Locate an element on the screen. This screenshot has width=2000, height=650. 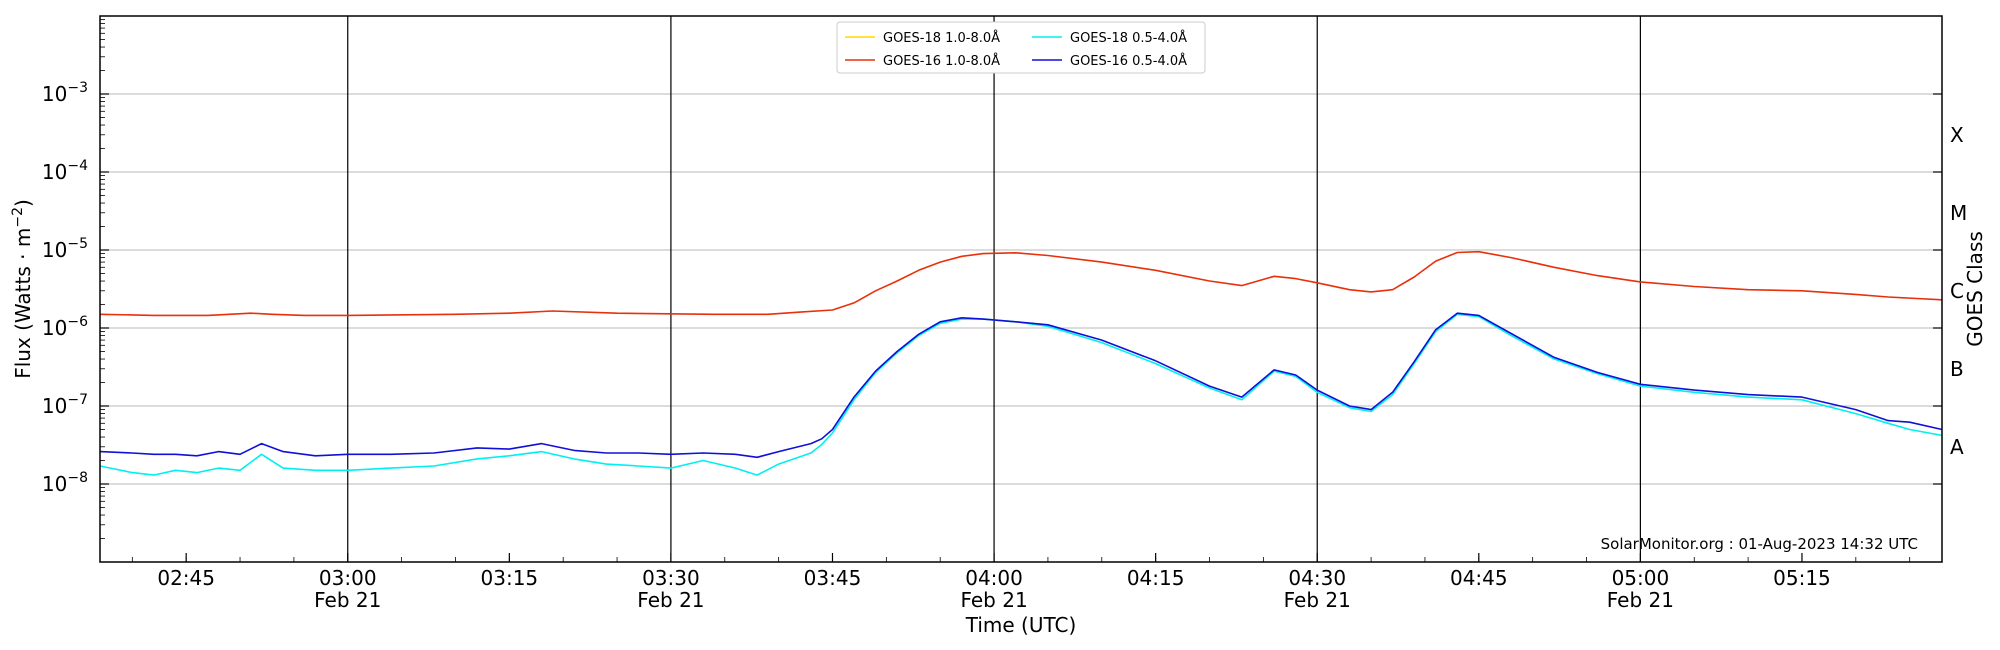
x-tick-label: 03:30 is located at coordinates (671, 578).